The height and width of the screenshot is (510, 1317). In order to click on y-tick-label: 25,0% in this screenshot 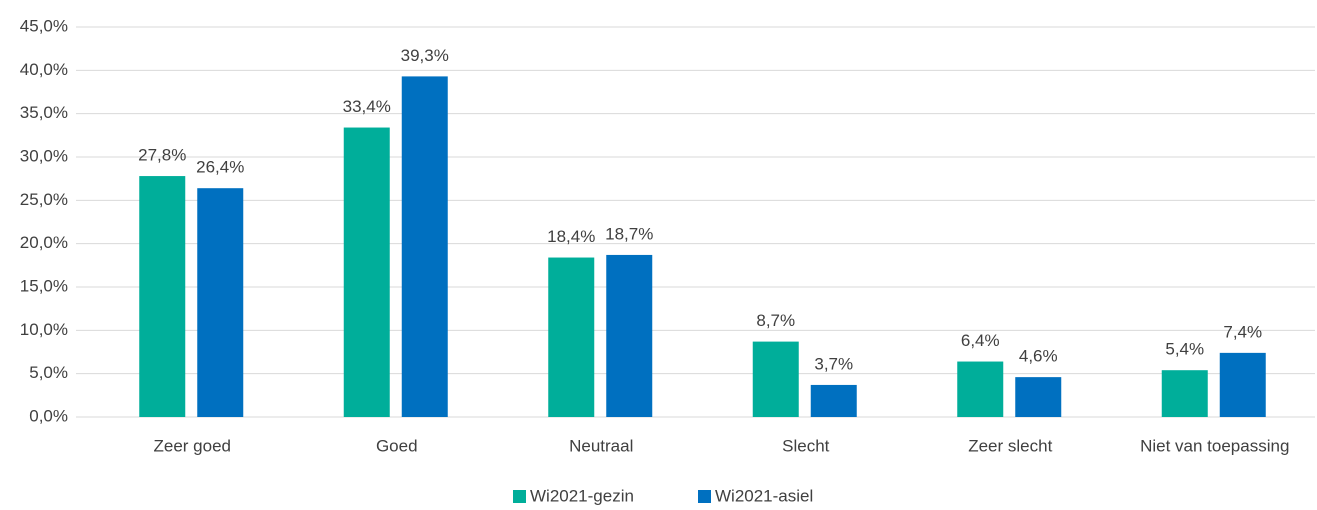, I will do `click(44, 199)`.